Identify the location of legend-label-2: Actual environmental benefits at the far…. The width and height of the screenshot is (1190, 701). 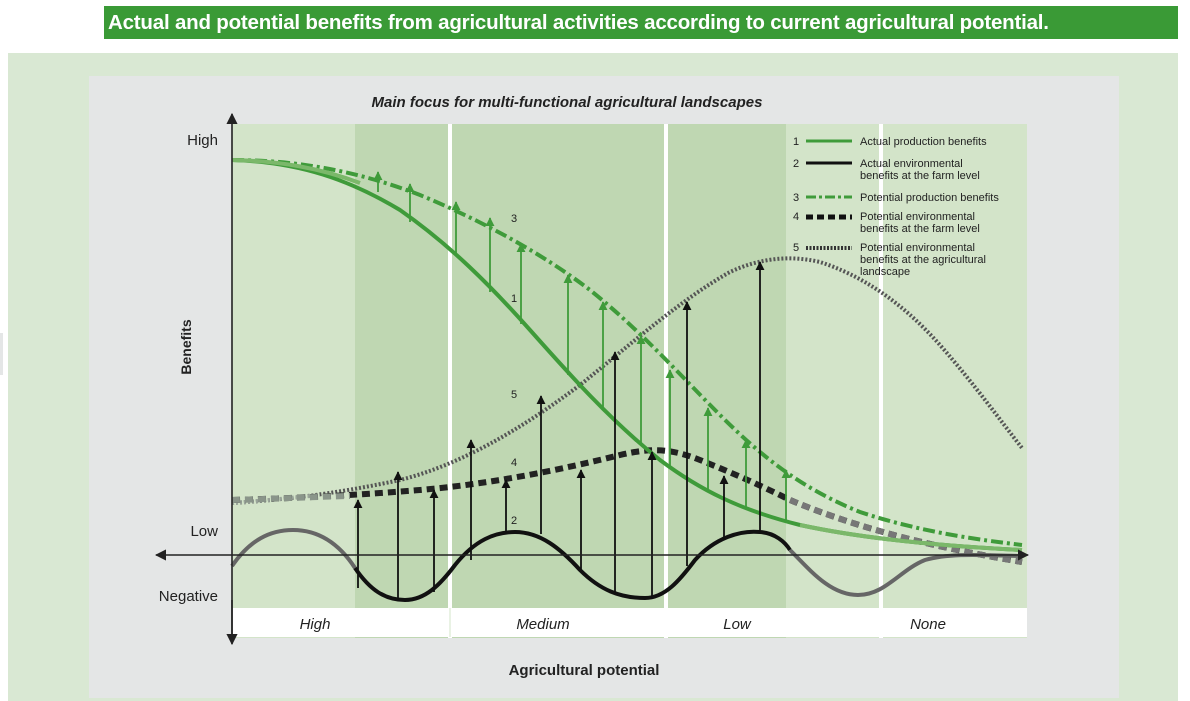
(920, 170).